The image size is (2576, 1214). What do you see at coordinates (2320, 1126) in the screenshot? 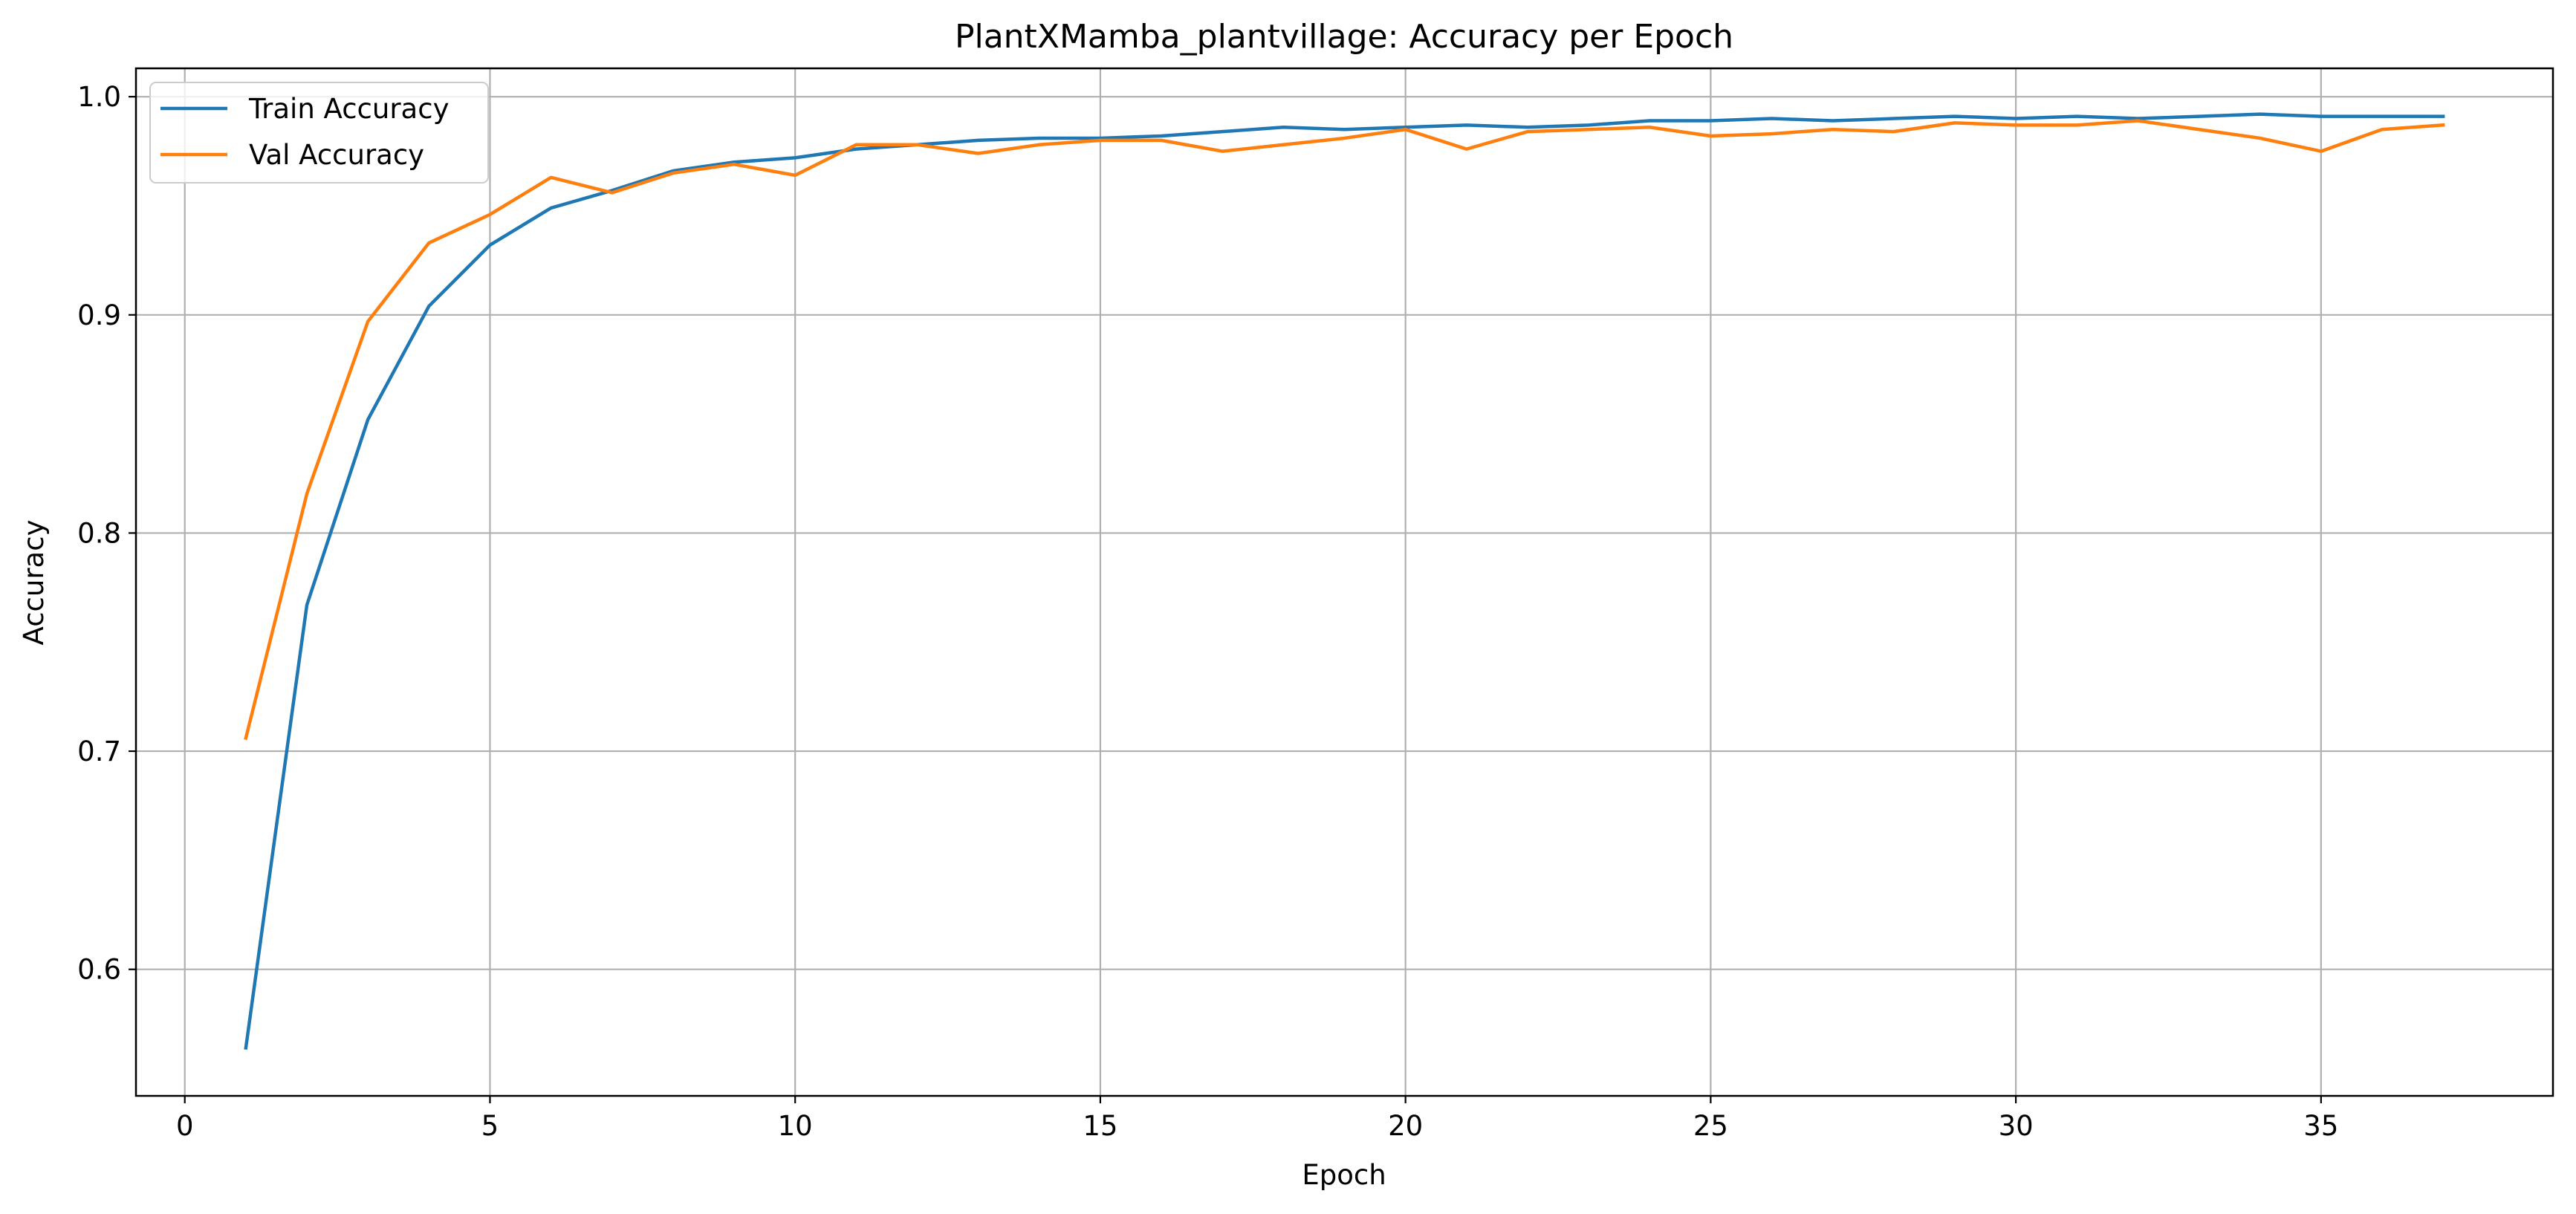
I see `x-tick-label-35: 35` at bounding box center [2320, 1126].